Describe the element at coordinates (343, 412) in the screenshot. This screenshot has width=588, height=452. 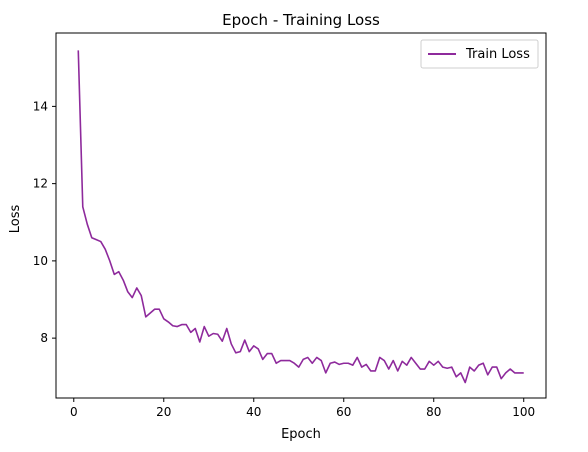
I see `x-tick-label: 60` at that location.